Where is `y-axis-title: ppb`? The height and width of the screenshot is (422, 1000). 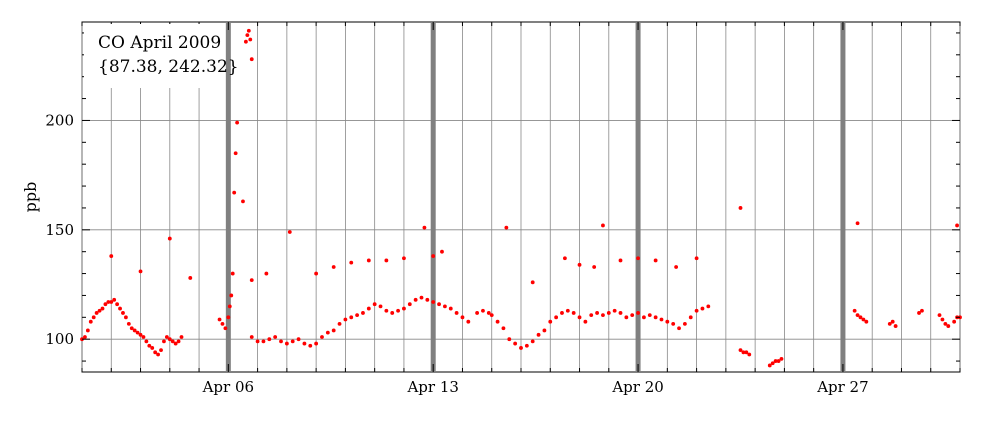 y-axis-title: ppb is located at coordinates (30, 197).